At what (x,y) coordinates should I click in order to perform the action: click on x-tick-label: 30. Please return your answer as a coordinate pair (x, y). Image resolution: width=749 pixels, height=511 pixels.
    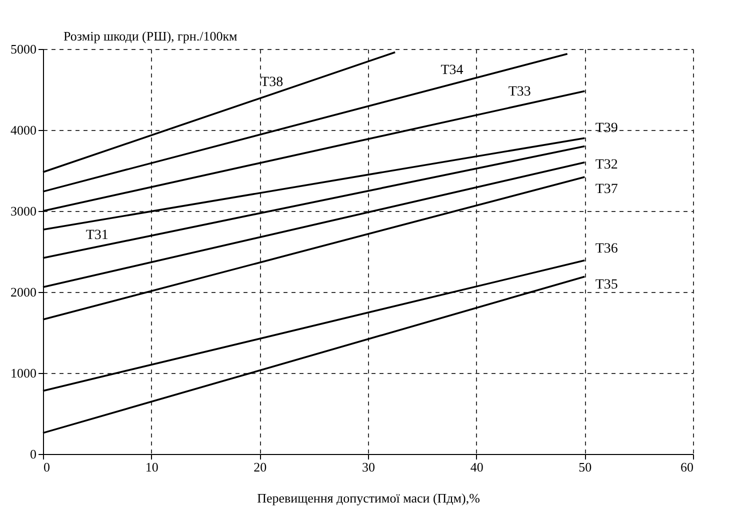
    Looking at the image, I should click on (368, 467).